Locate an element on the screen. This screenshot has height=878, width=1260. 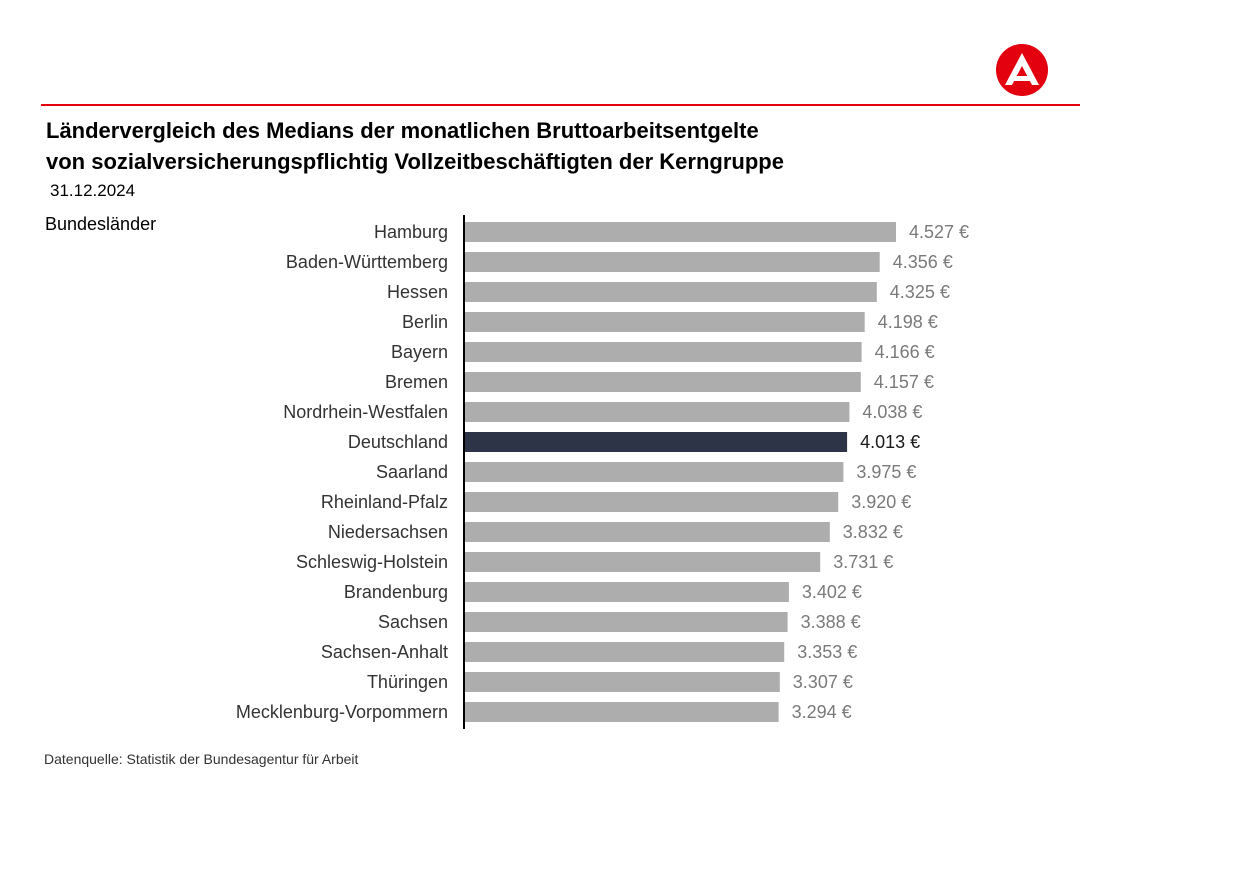
category-label: Deutschland is located at coordinates (398, 442).